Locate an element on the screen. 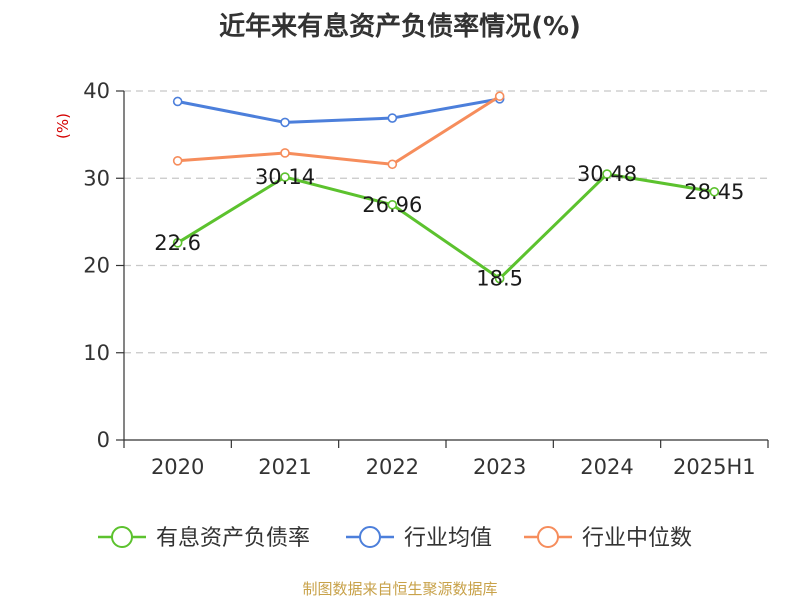 This screenshot has width=800, height=600. x-tick-label: 2022 is located at coordinates (392, 467).